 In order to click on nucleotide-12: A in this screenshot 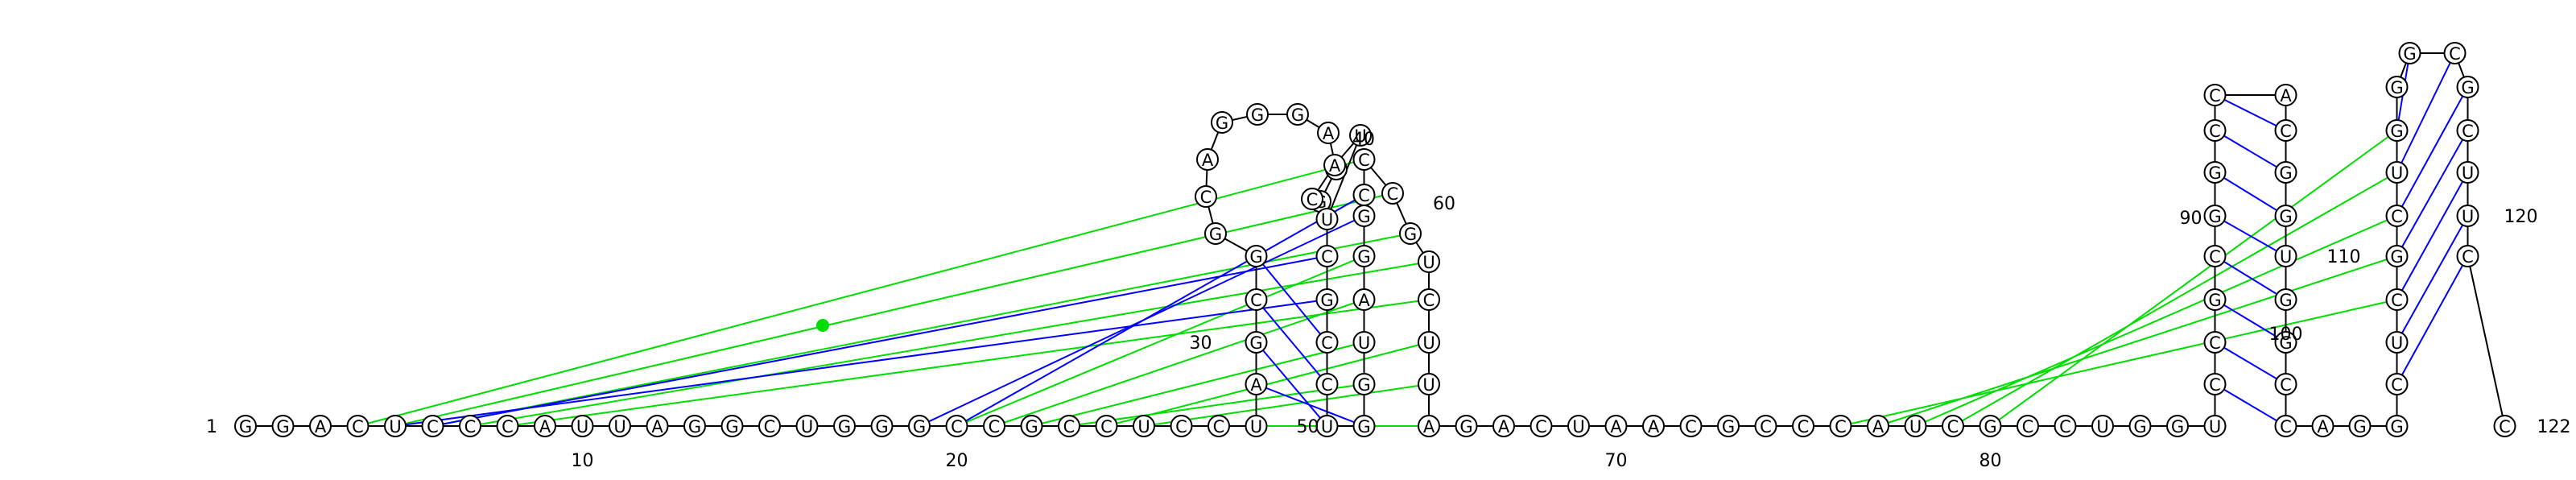, I will do `click(657, 426)`.